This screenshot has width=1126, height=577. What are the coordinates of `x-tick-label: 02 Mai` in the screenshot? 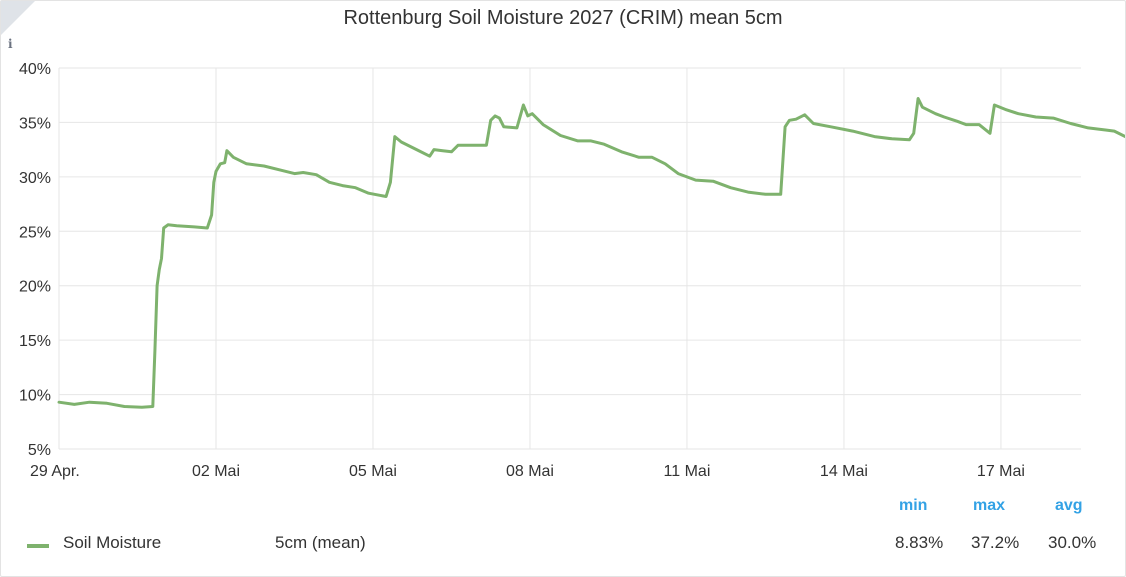 It's located at (216, 471).